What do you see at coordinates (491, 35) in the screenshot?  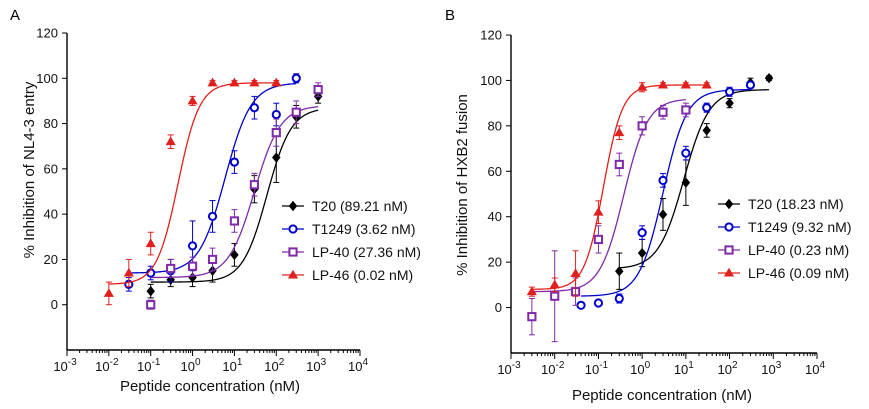 I see `y-tick-label-b: 120` at bounding box center [491, 35].